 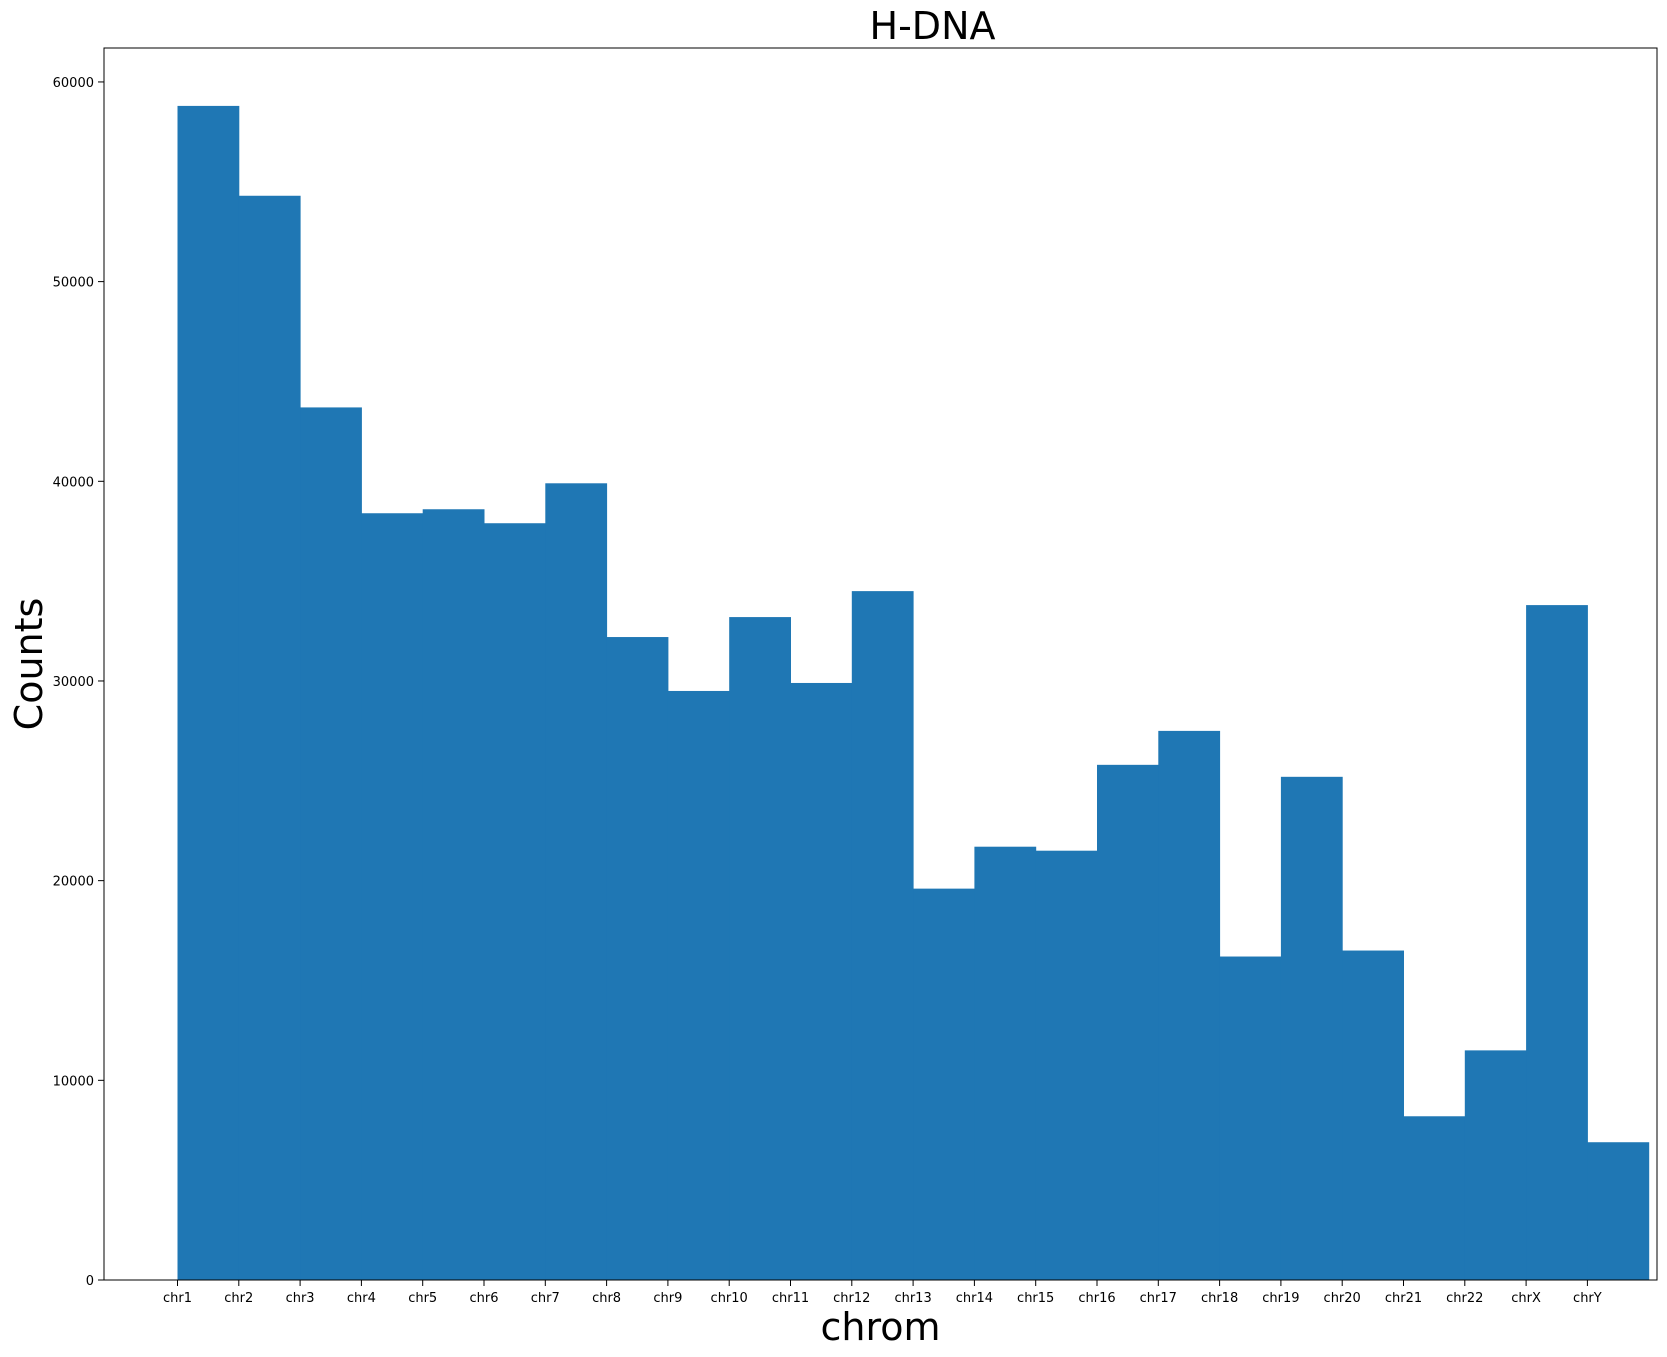 What do you see at coordinates (760, 948) in the screenshot?
I see `bar-chr10` at bounding box center [760, 948].